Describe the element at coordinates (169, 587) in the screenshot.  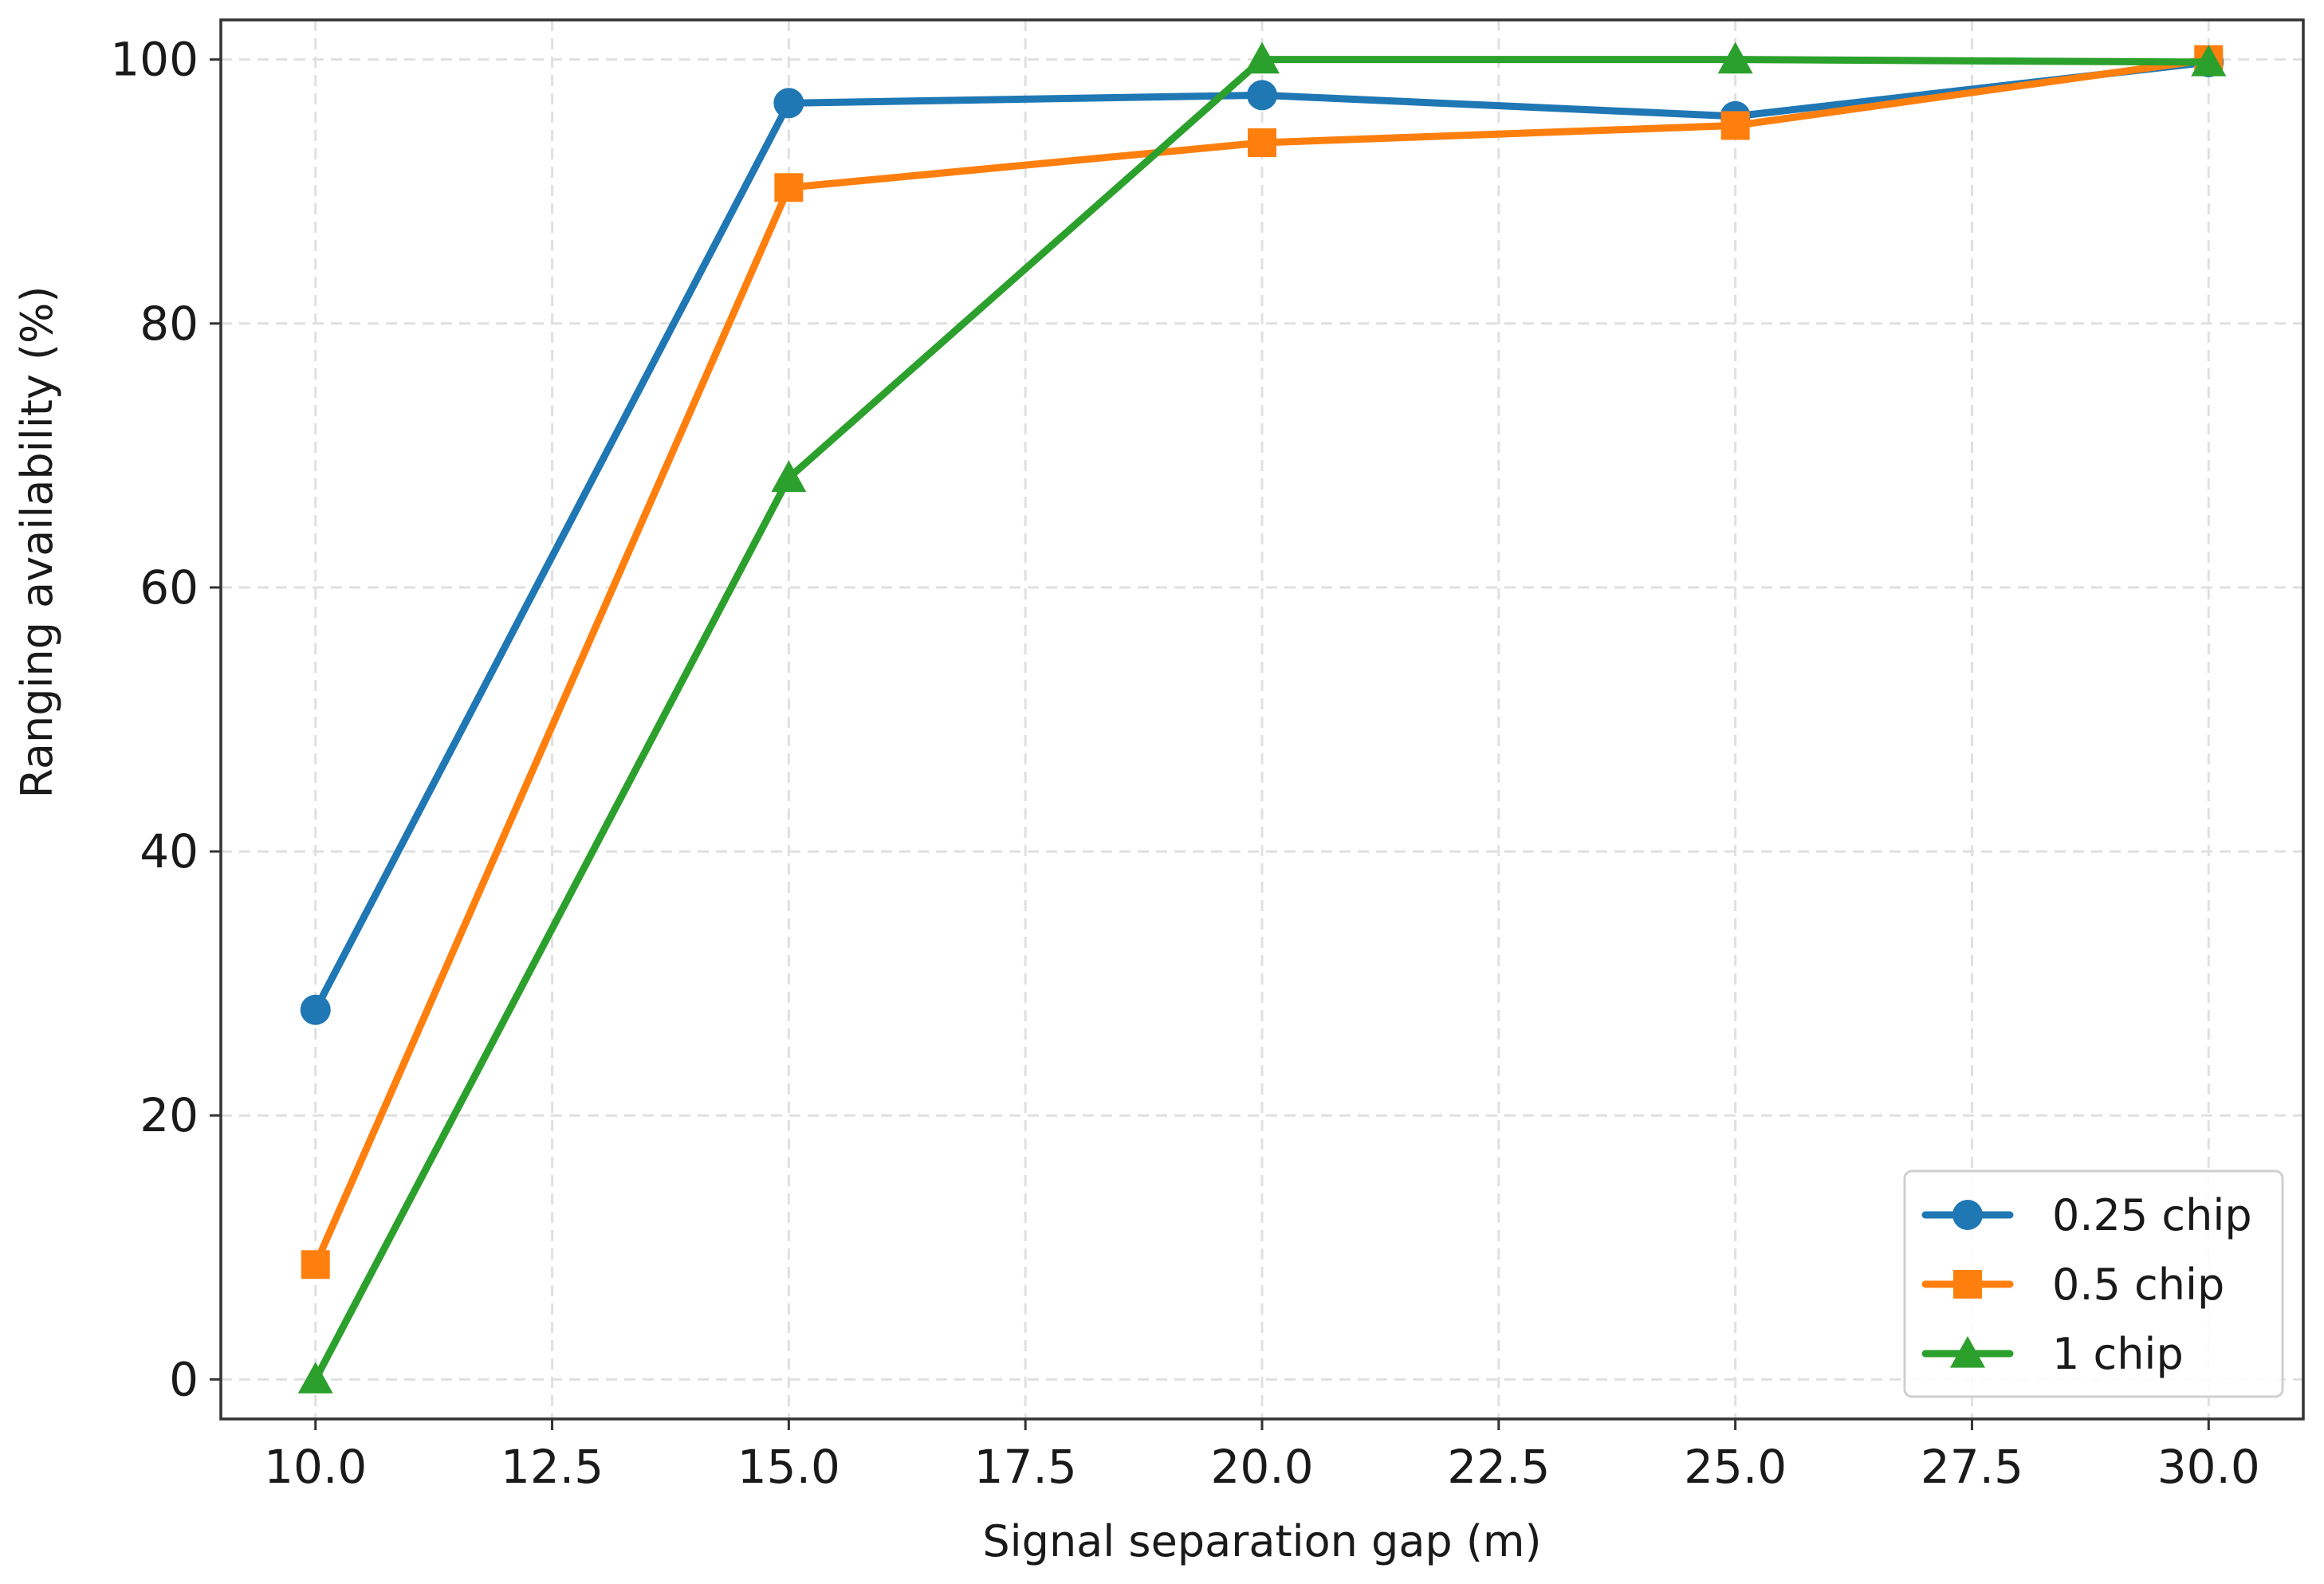
I see `y-tick-label: 60` at that location.